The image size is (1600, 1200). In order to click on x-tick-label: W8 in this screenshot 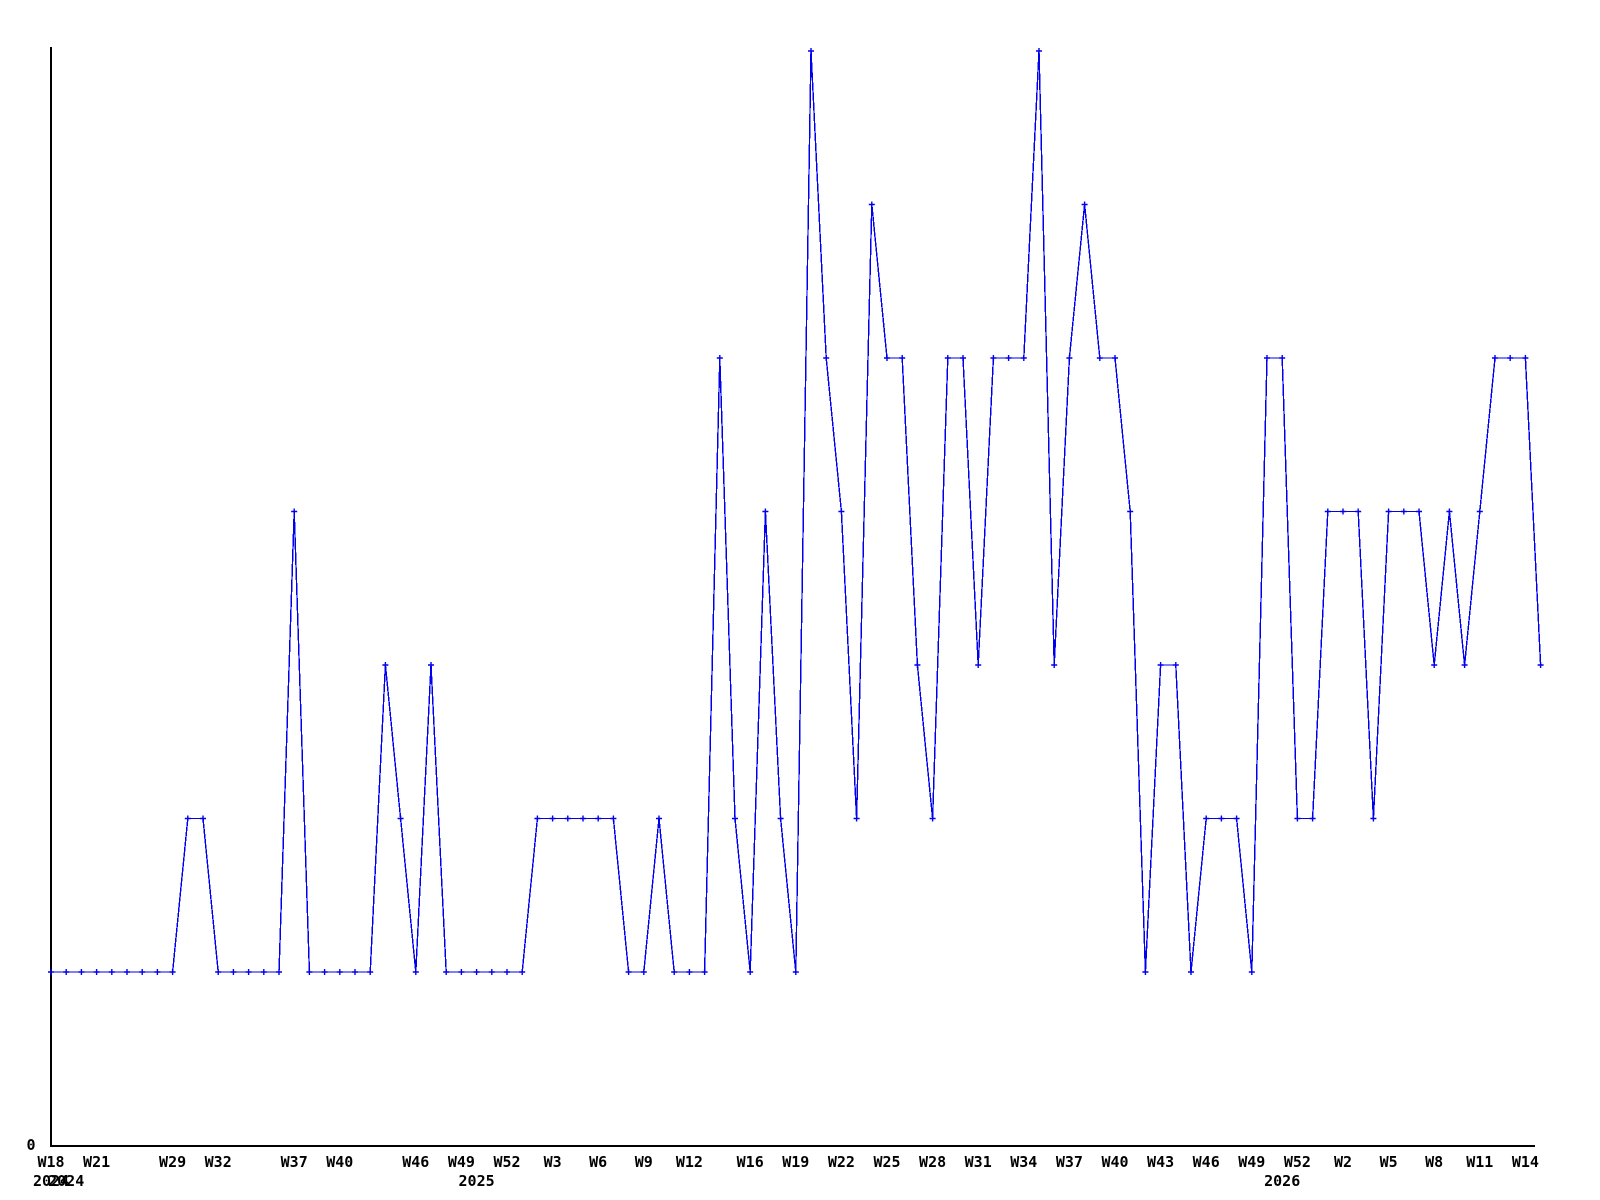, I will do `click(1434, 1162)`.